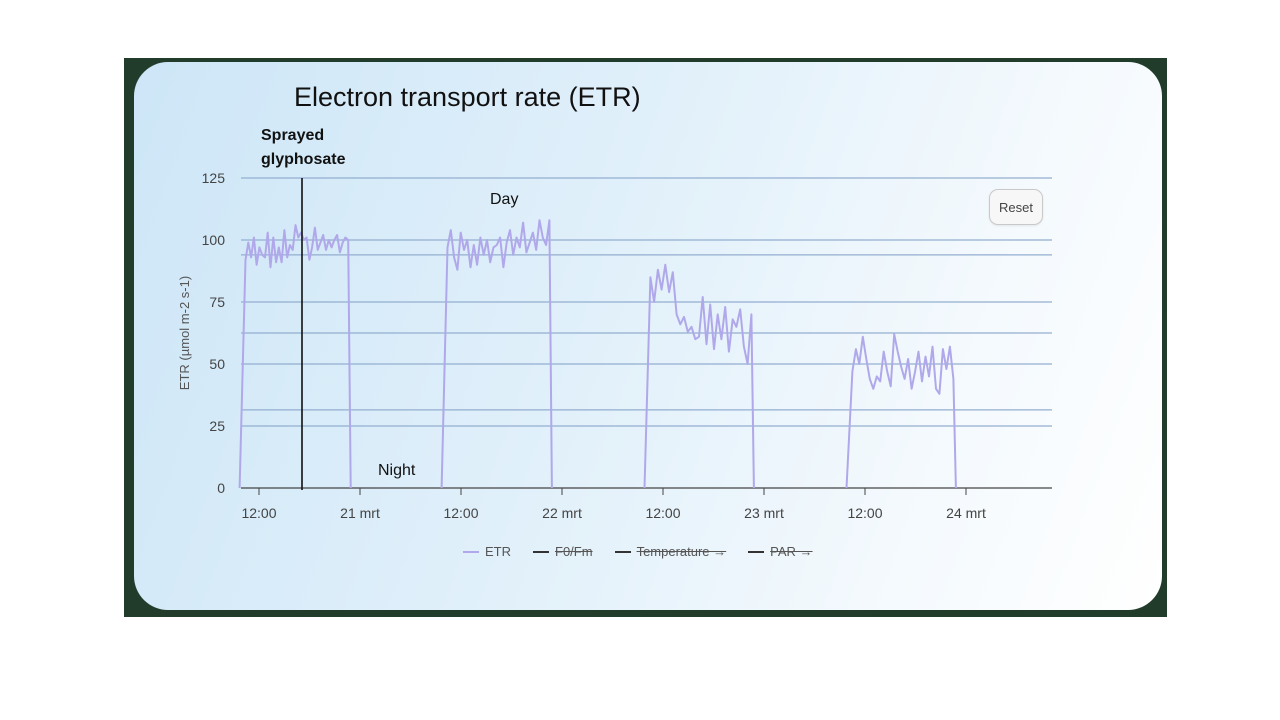  I want to click on legend-item-etr: ETR, so click(487, 551).